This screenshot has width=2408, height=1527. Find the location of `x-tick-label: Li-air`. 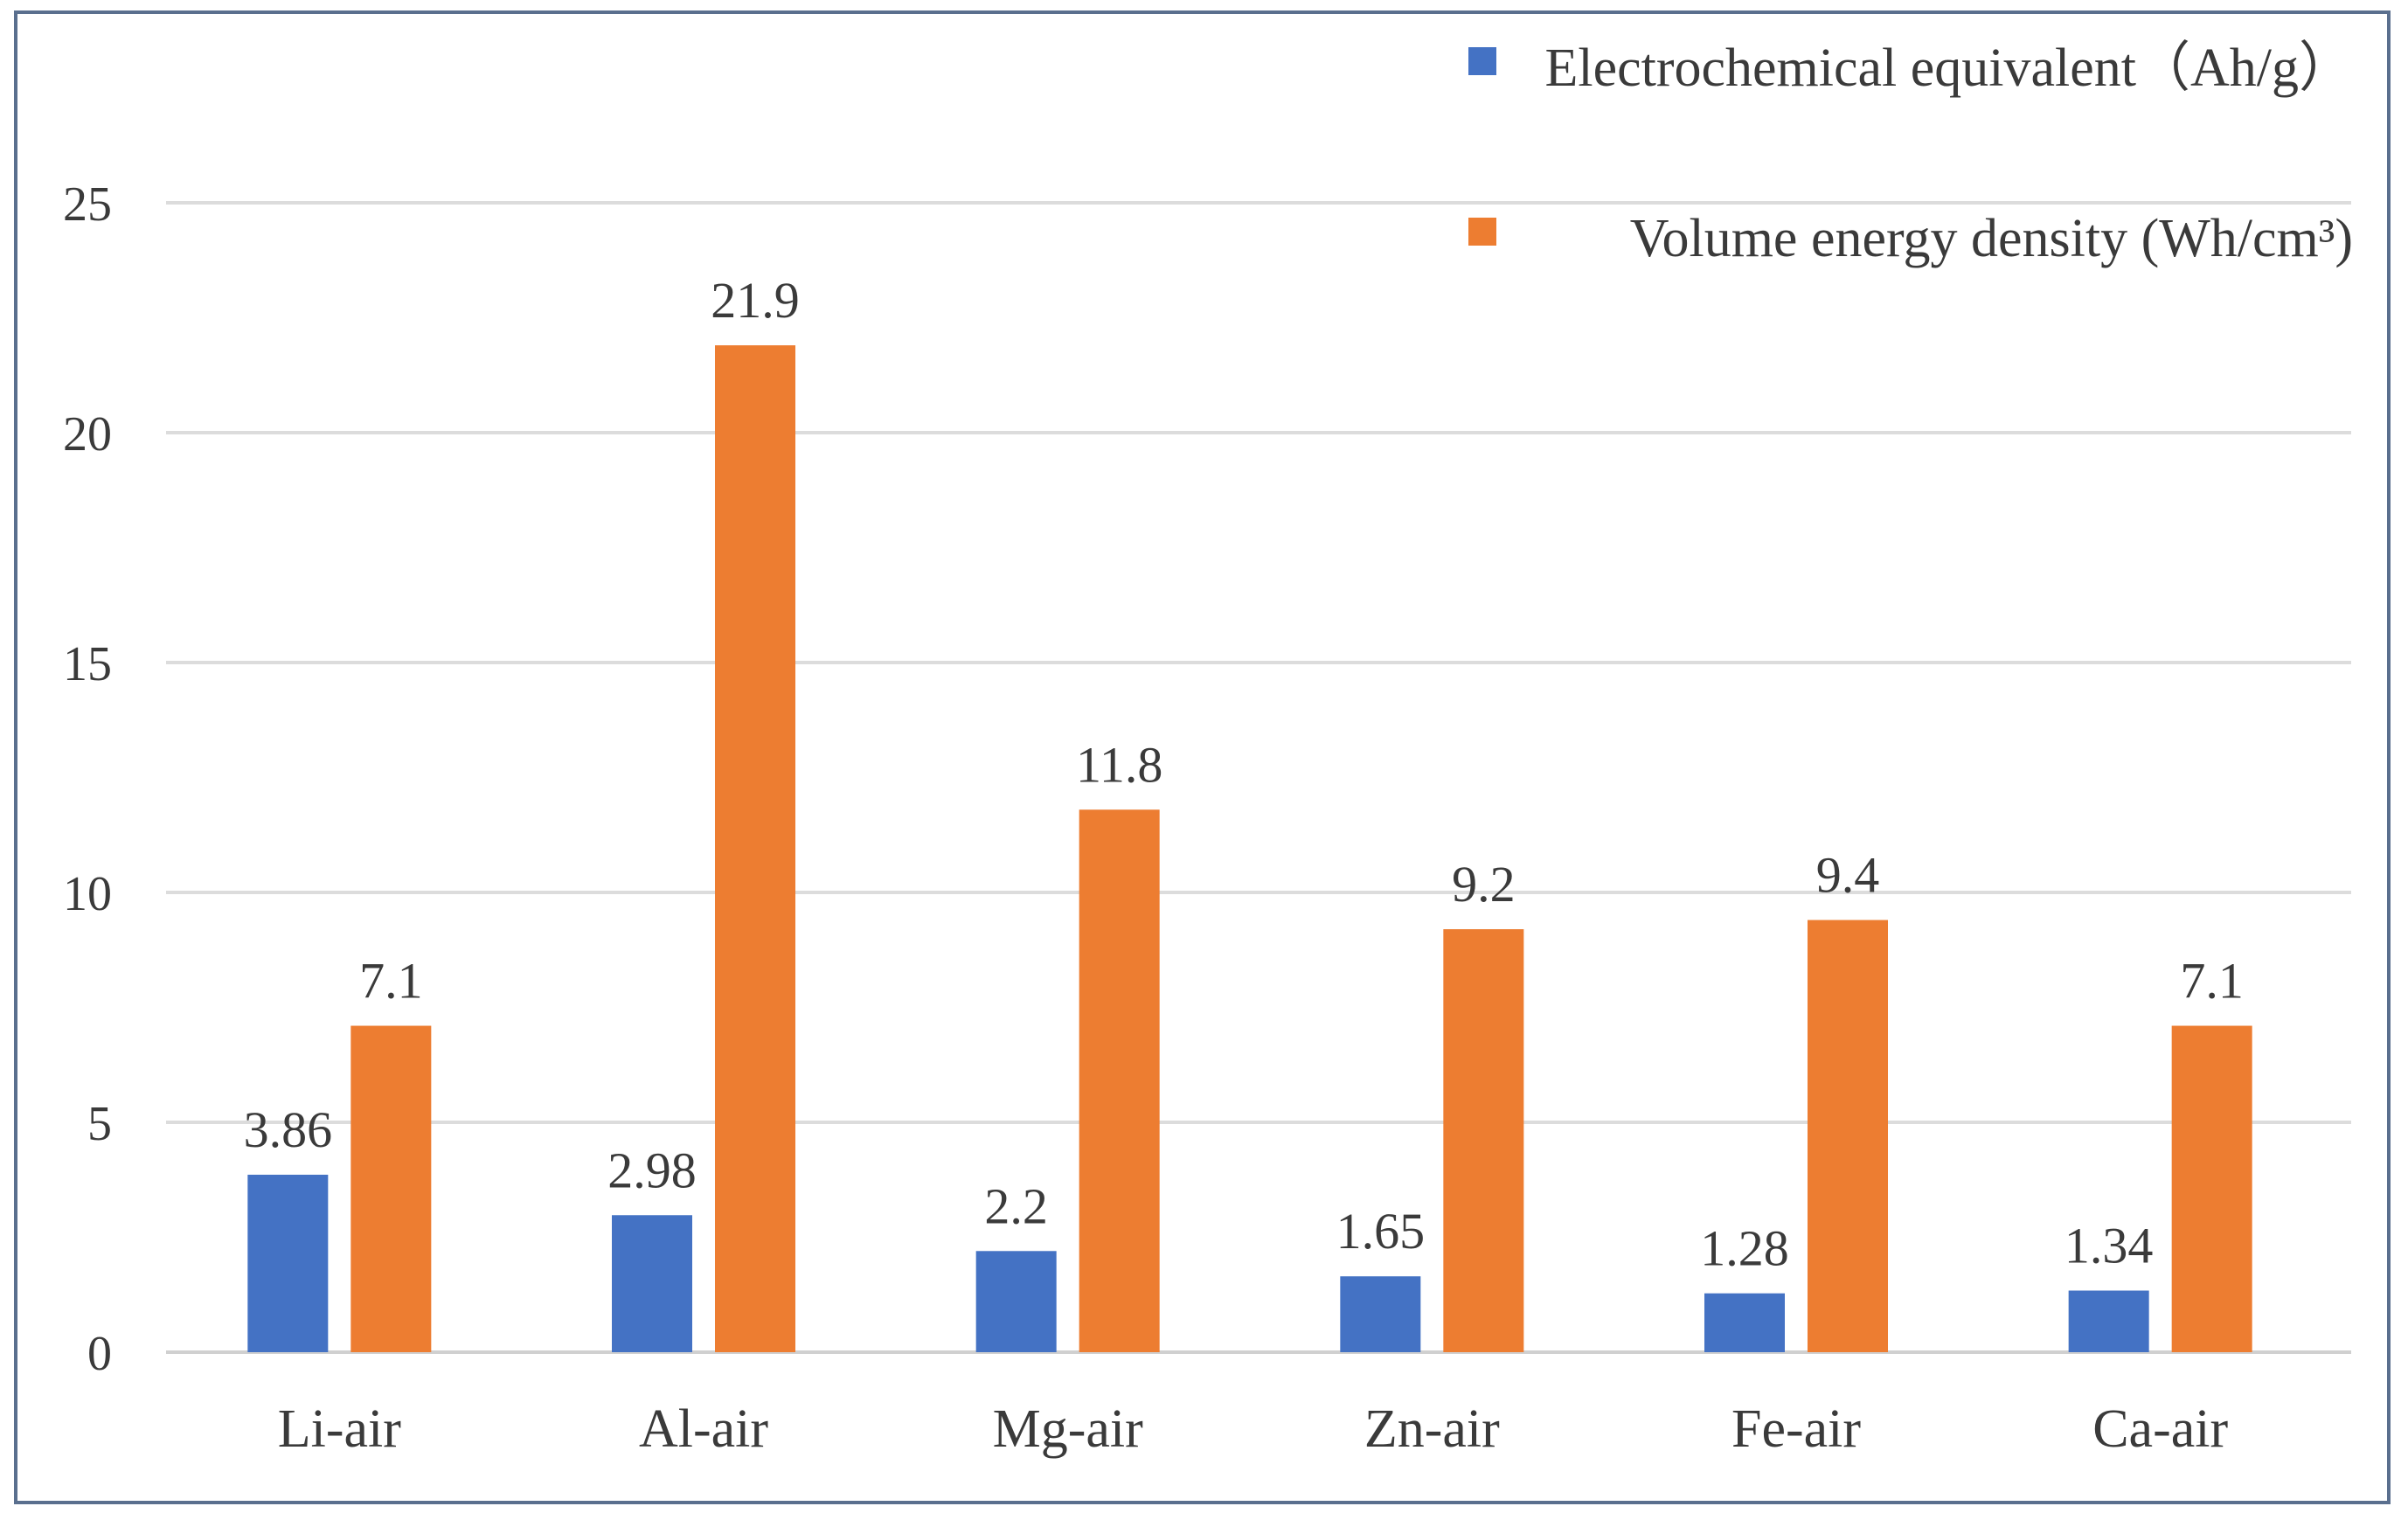

x-tick-label: Li-air is located at coordinates (339, 1429).